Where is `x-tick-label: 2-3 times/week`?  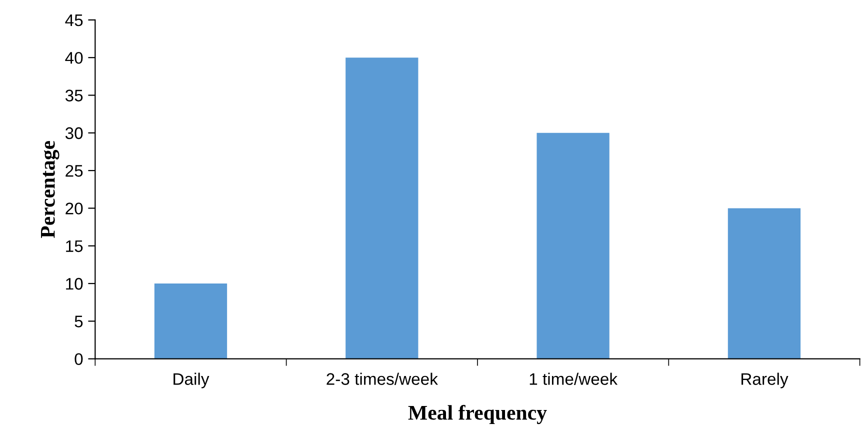 x-tick-label: 2-3 times/week is located at coordinates (382, 378).